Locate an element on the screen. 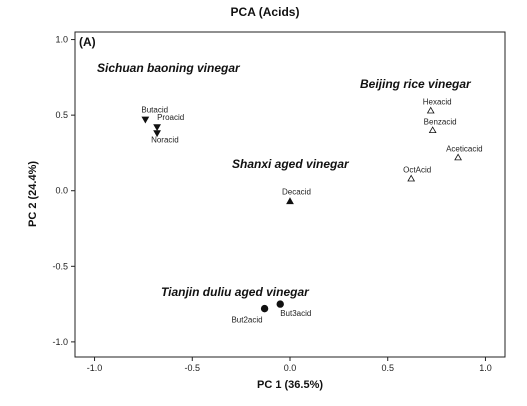  y-axis-title: PC 2 (24.4%) is located at coordinates (33, 194).